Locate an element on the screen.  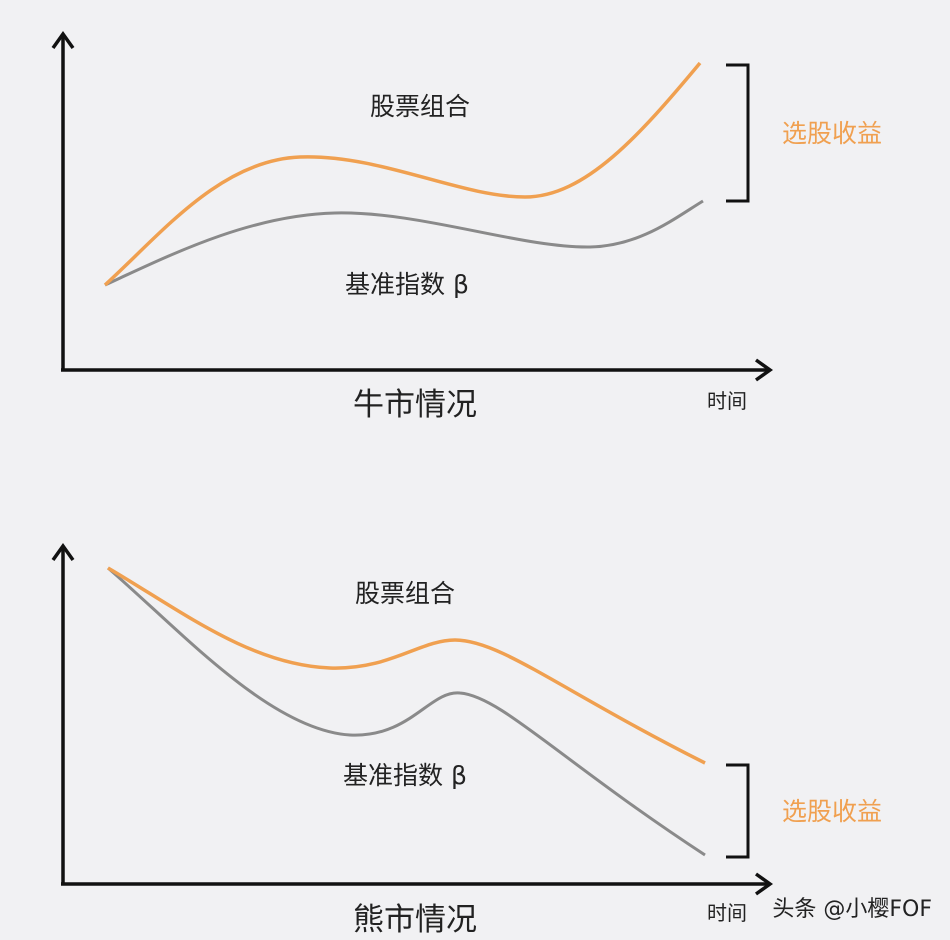
portfolio-line is located at coordinates (406, 665).